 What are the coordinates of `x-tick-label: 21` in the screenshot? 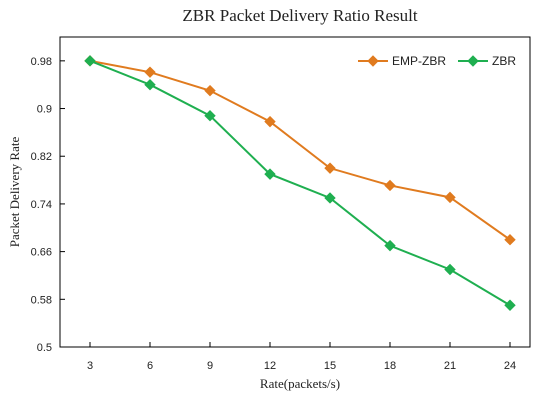 It's located at (450, 366).